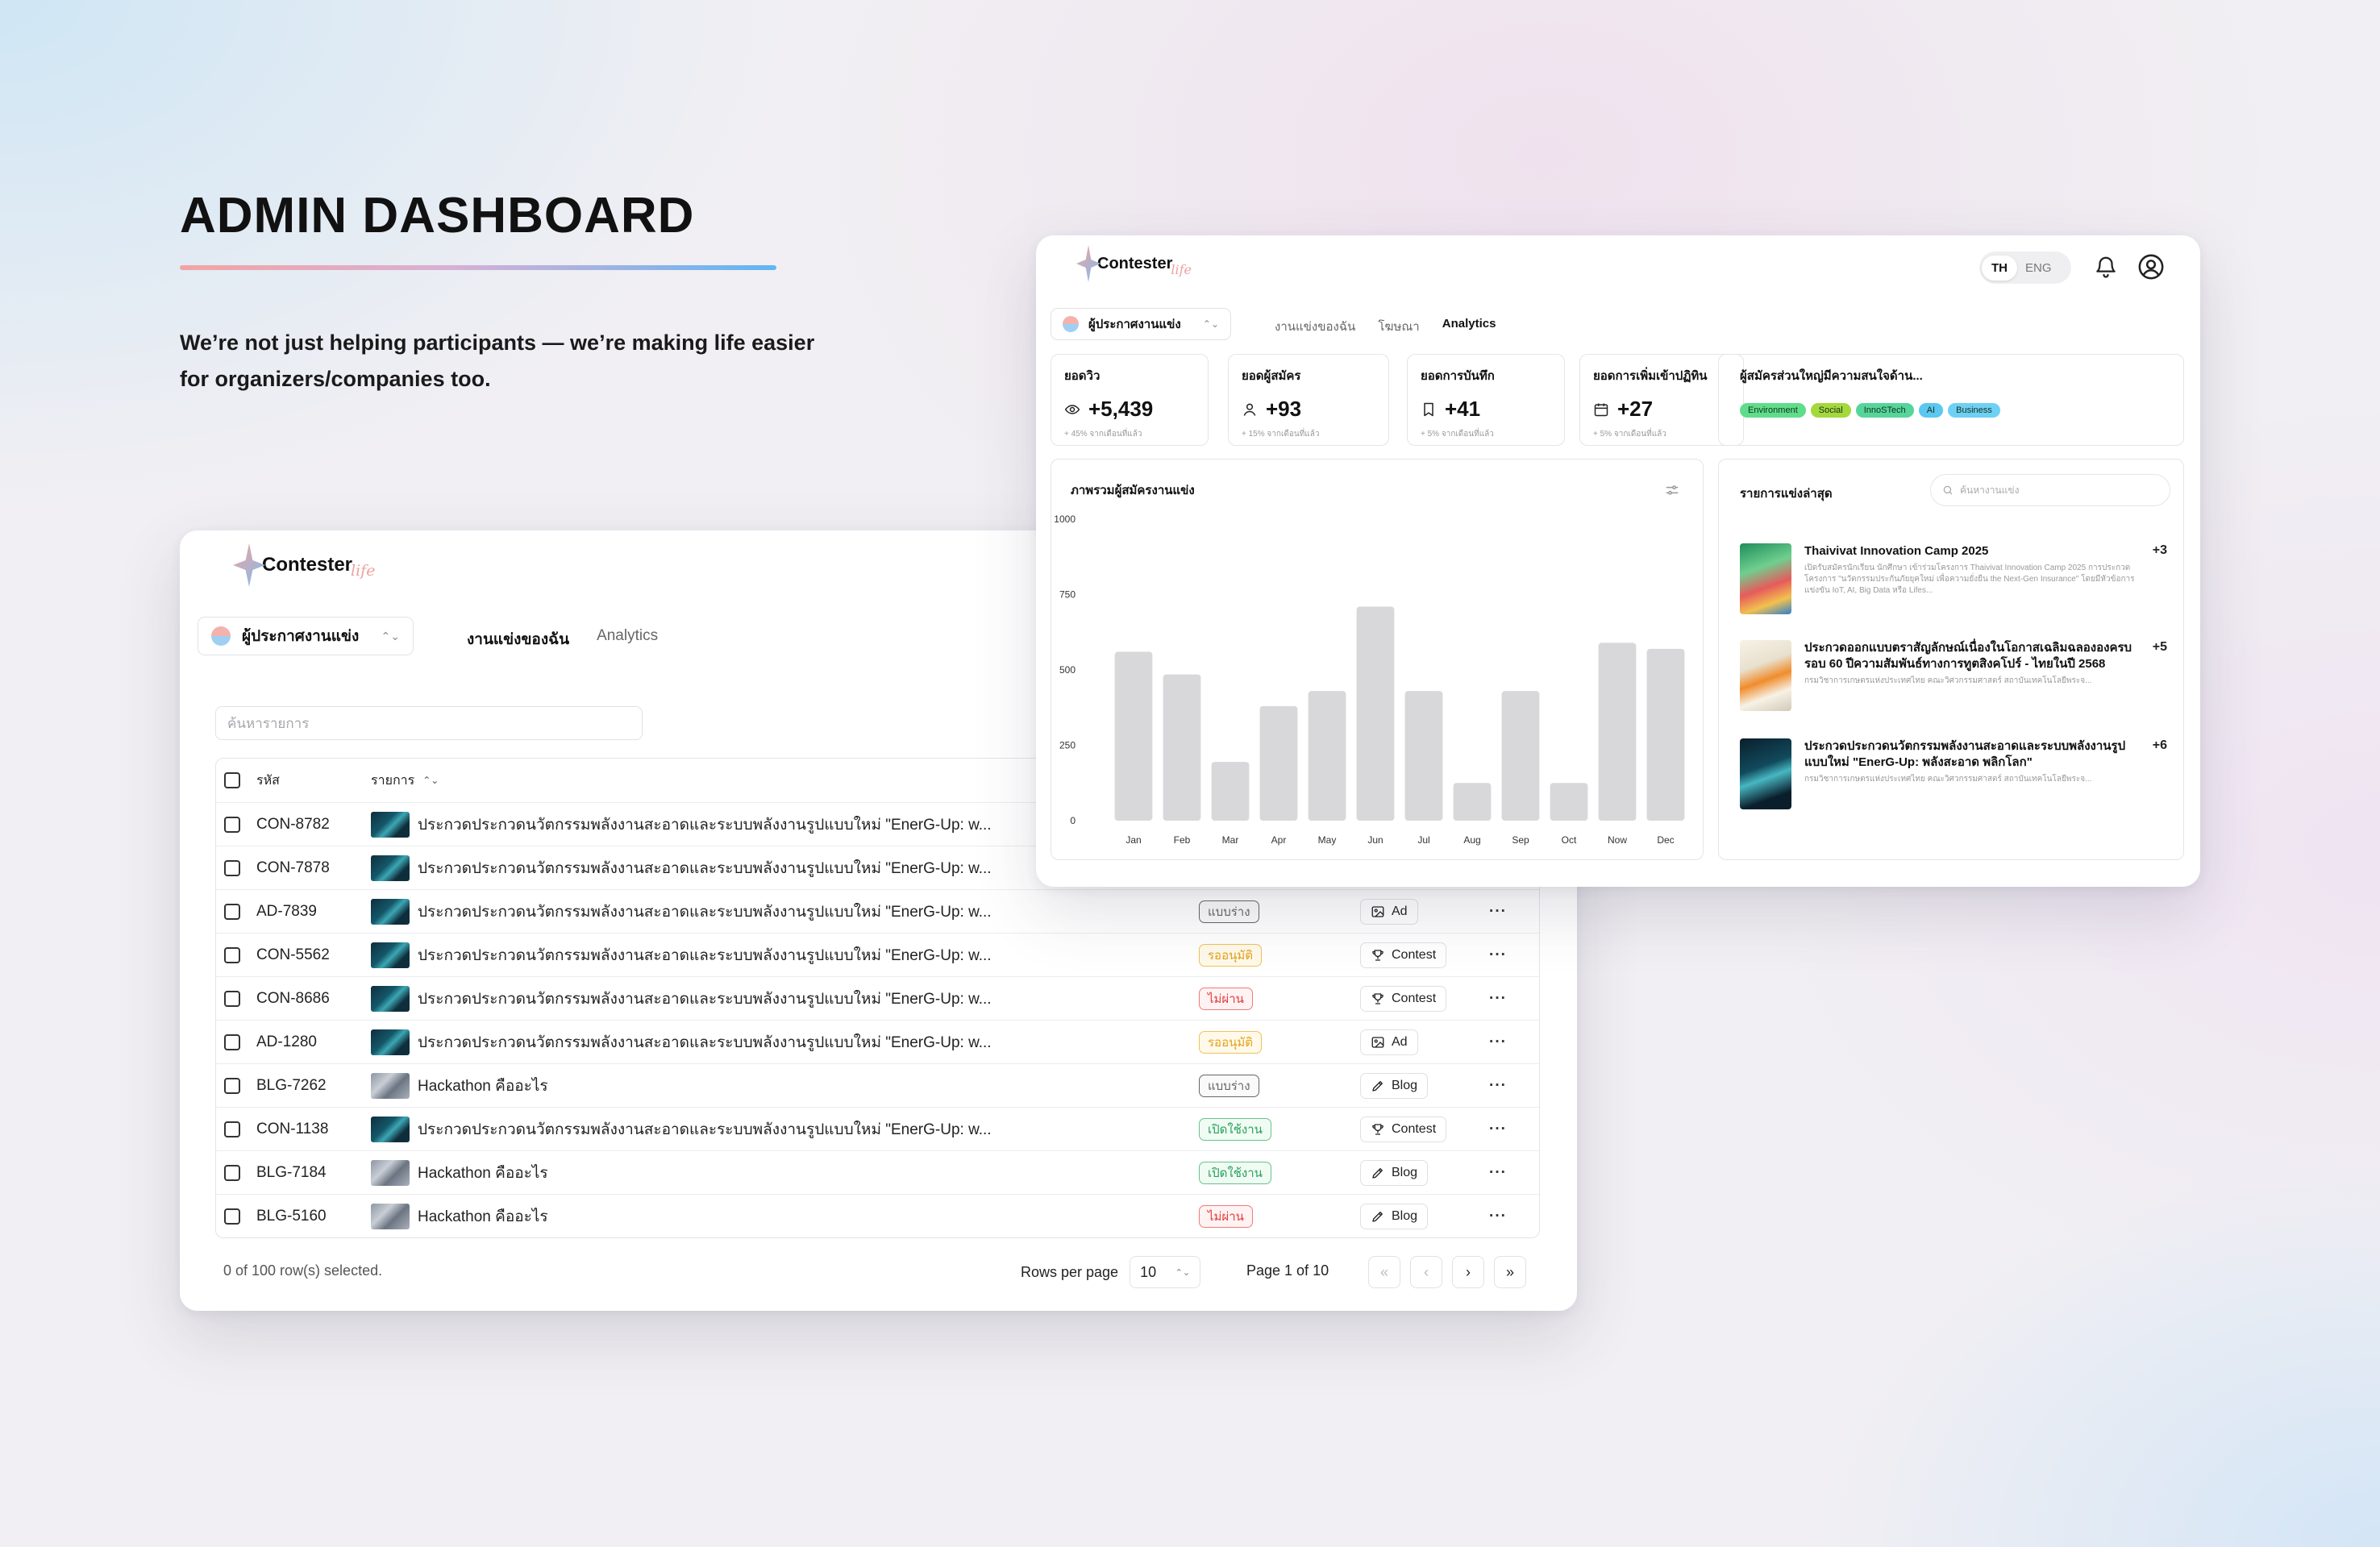  I want to click on table-row: BLG-7262 Hackathon คืออะไร แบบร่าง Blog ···, so click(877, 1085).